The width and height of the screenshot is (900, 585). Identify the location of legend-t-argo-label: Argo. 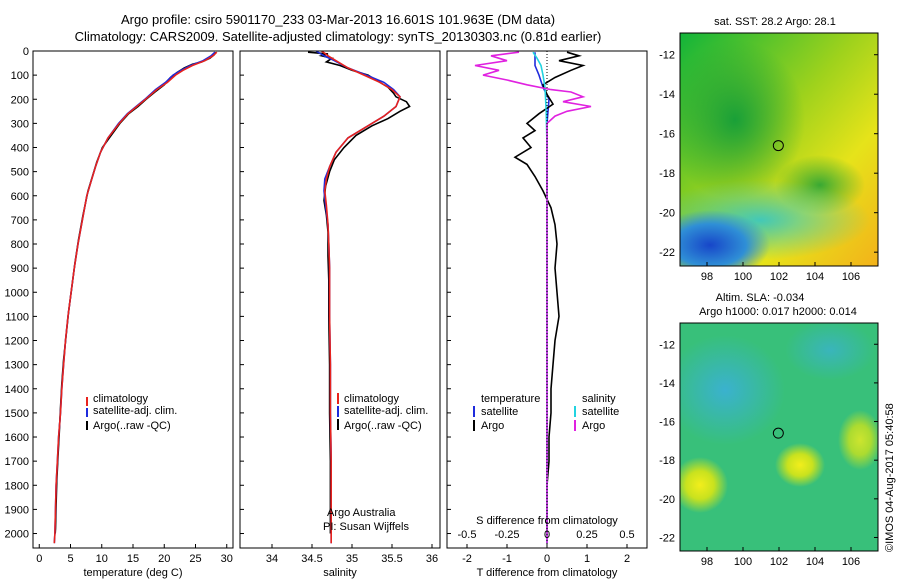
(492, 426).